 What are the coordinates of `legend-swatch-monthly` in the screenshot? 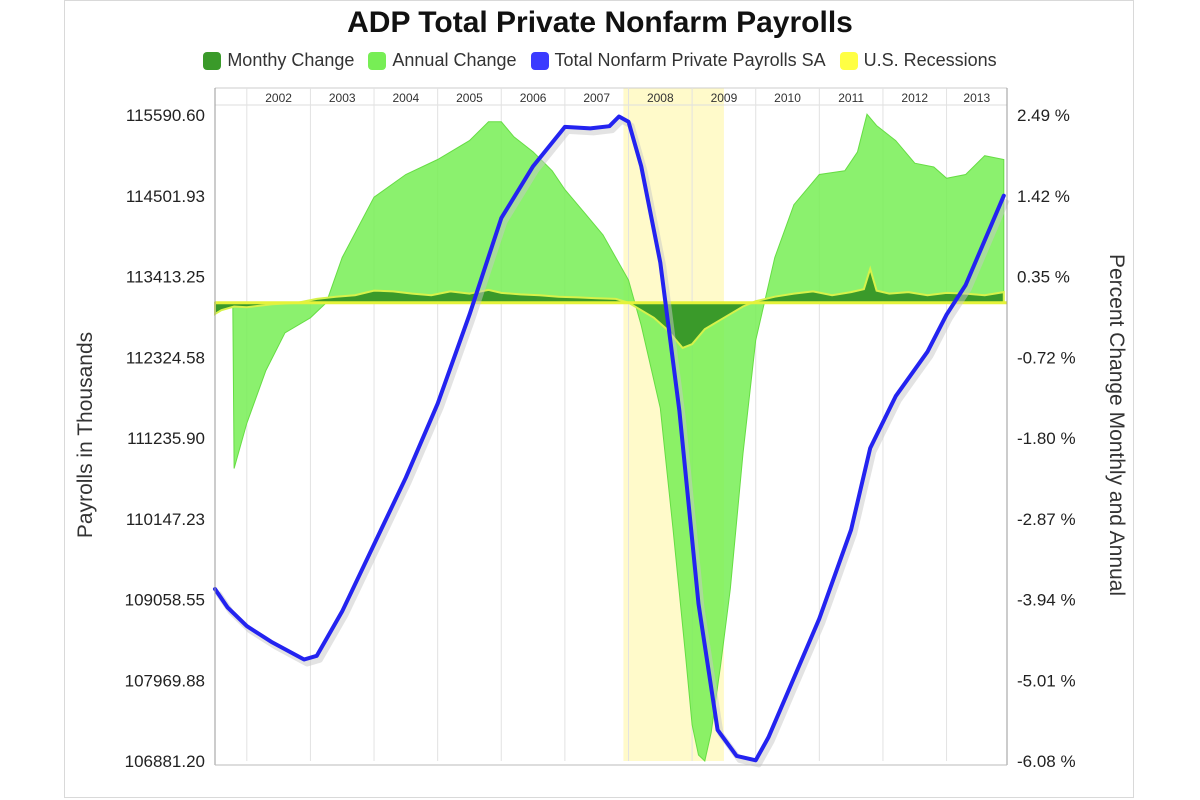 It's located at (212, 60).